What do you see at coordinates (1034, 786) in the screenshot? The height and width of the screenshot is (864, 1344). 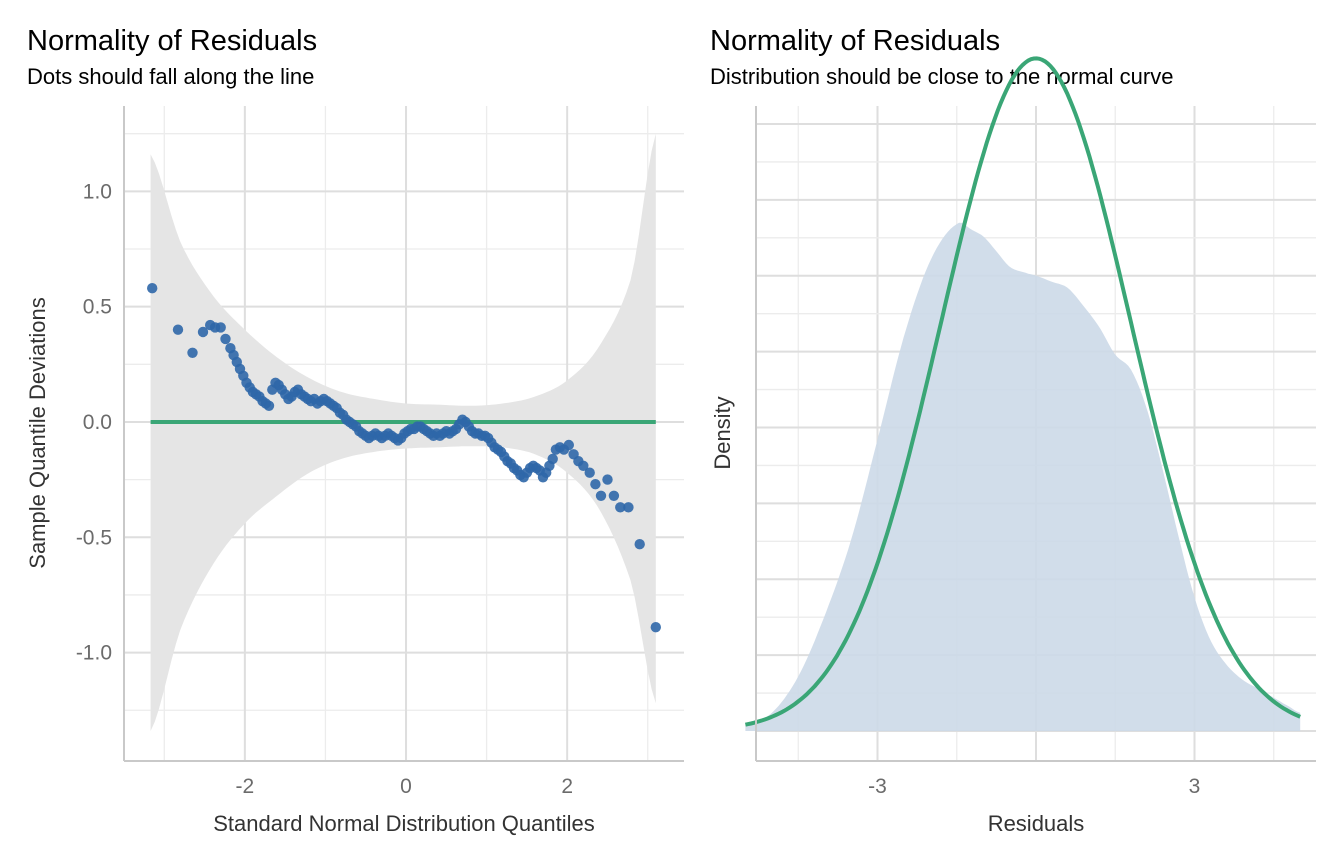 I see `density-x-tick-labels: -3 3` at bounding box center [1034, 786].